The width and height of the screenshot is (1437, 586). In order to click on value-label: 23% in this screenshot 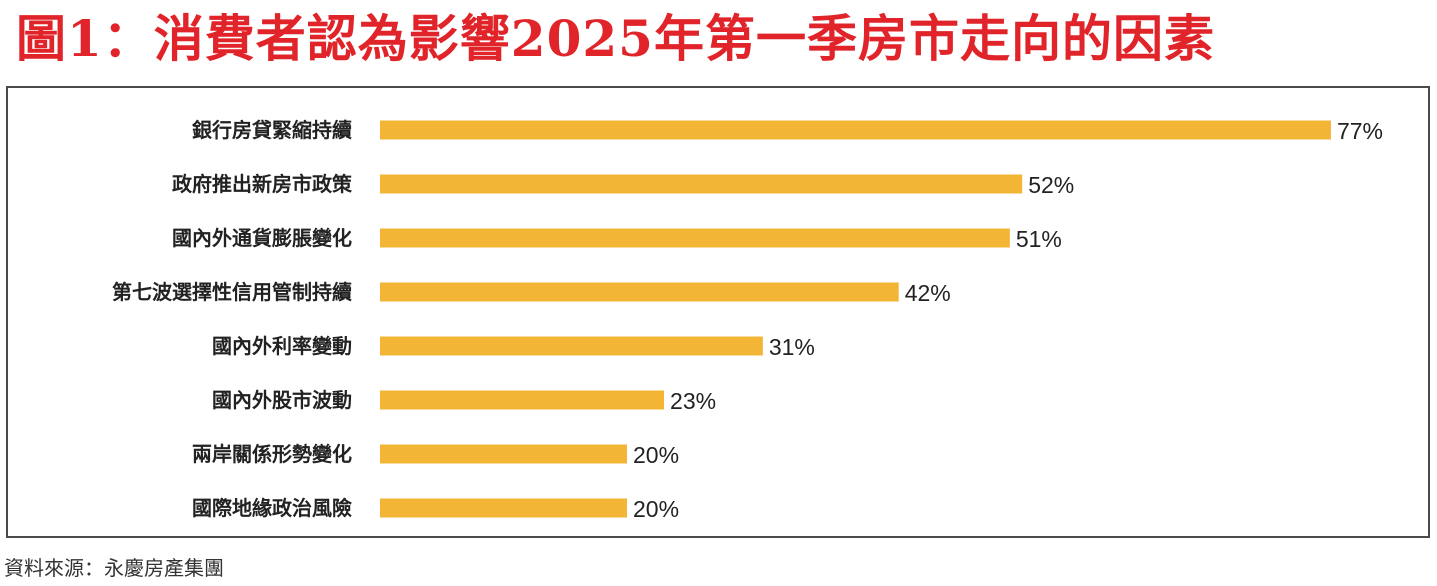, I will do `click(693, 401)`.